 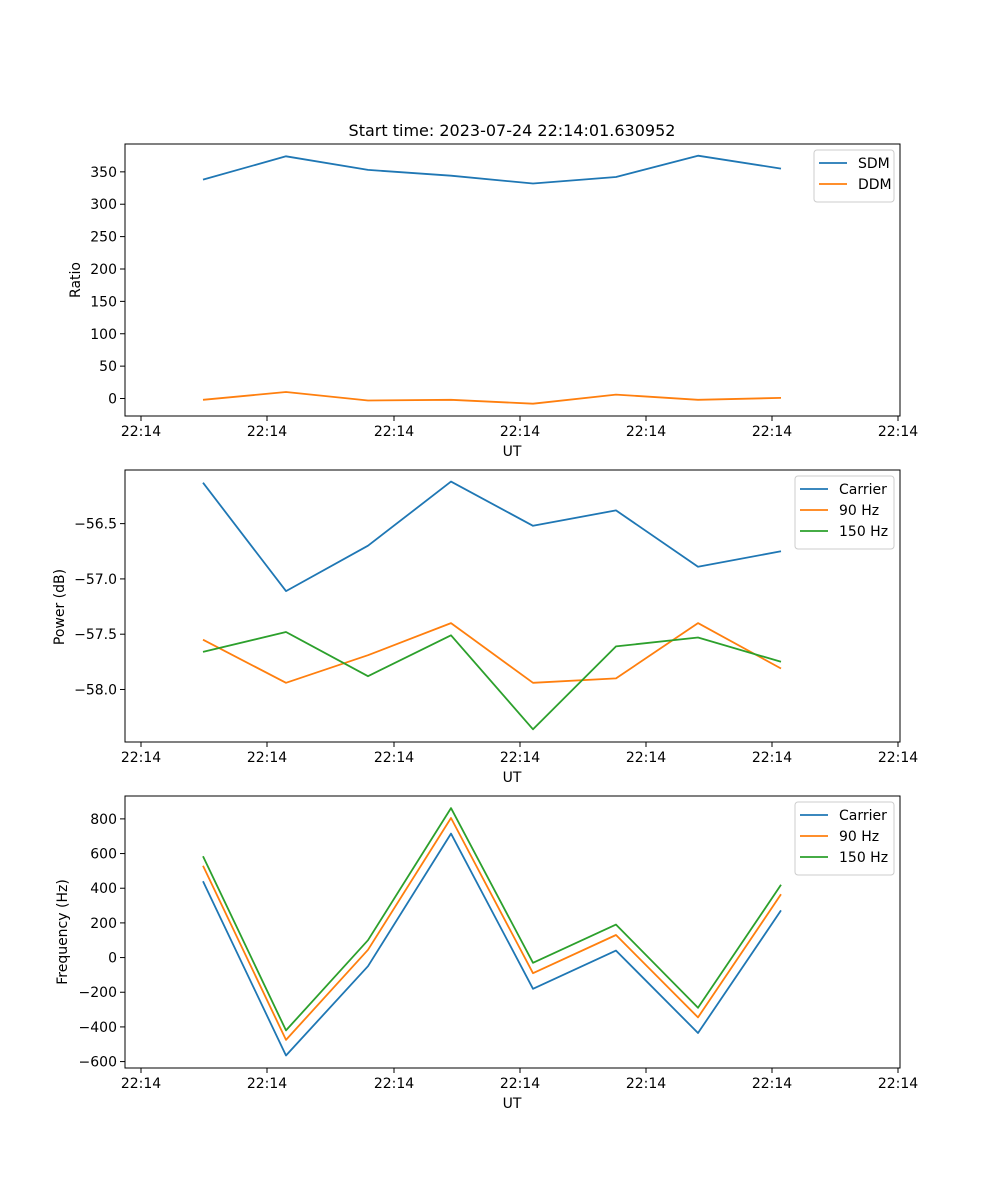 What do you see at coordinates (76, 280) in the screenshot?
I see `y-axis-label: Ratio` at bounding box center [76, 280].